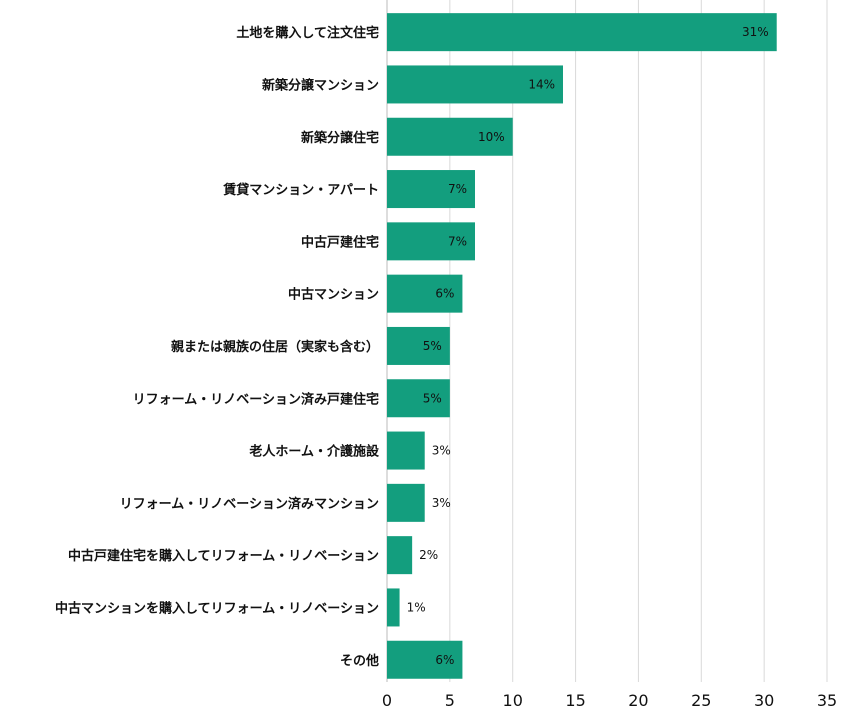 Image resolution: width=850 pixels, height=709 pixels. Describe the element at coordinates (491, 137) in the screenshot. I see `value-label: 10%` at that location.